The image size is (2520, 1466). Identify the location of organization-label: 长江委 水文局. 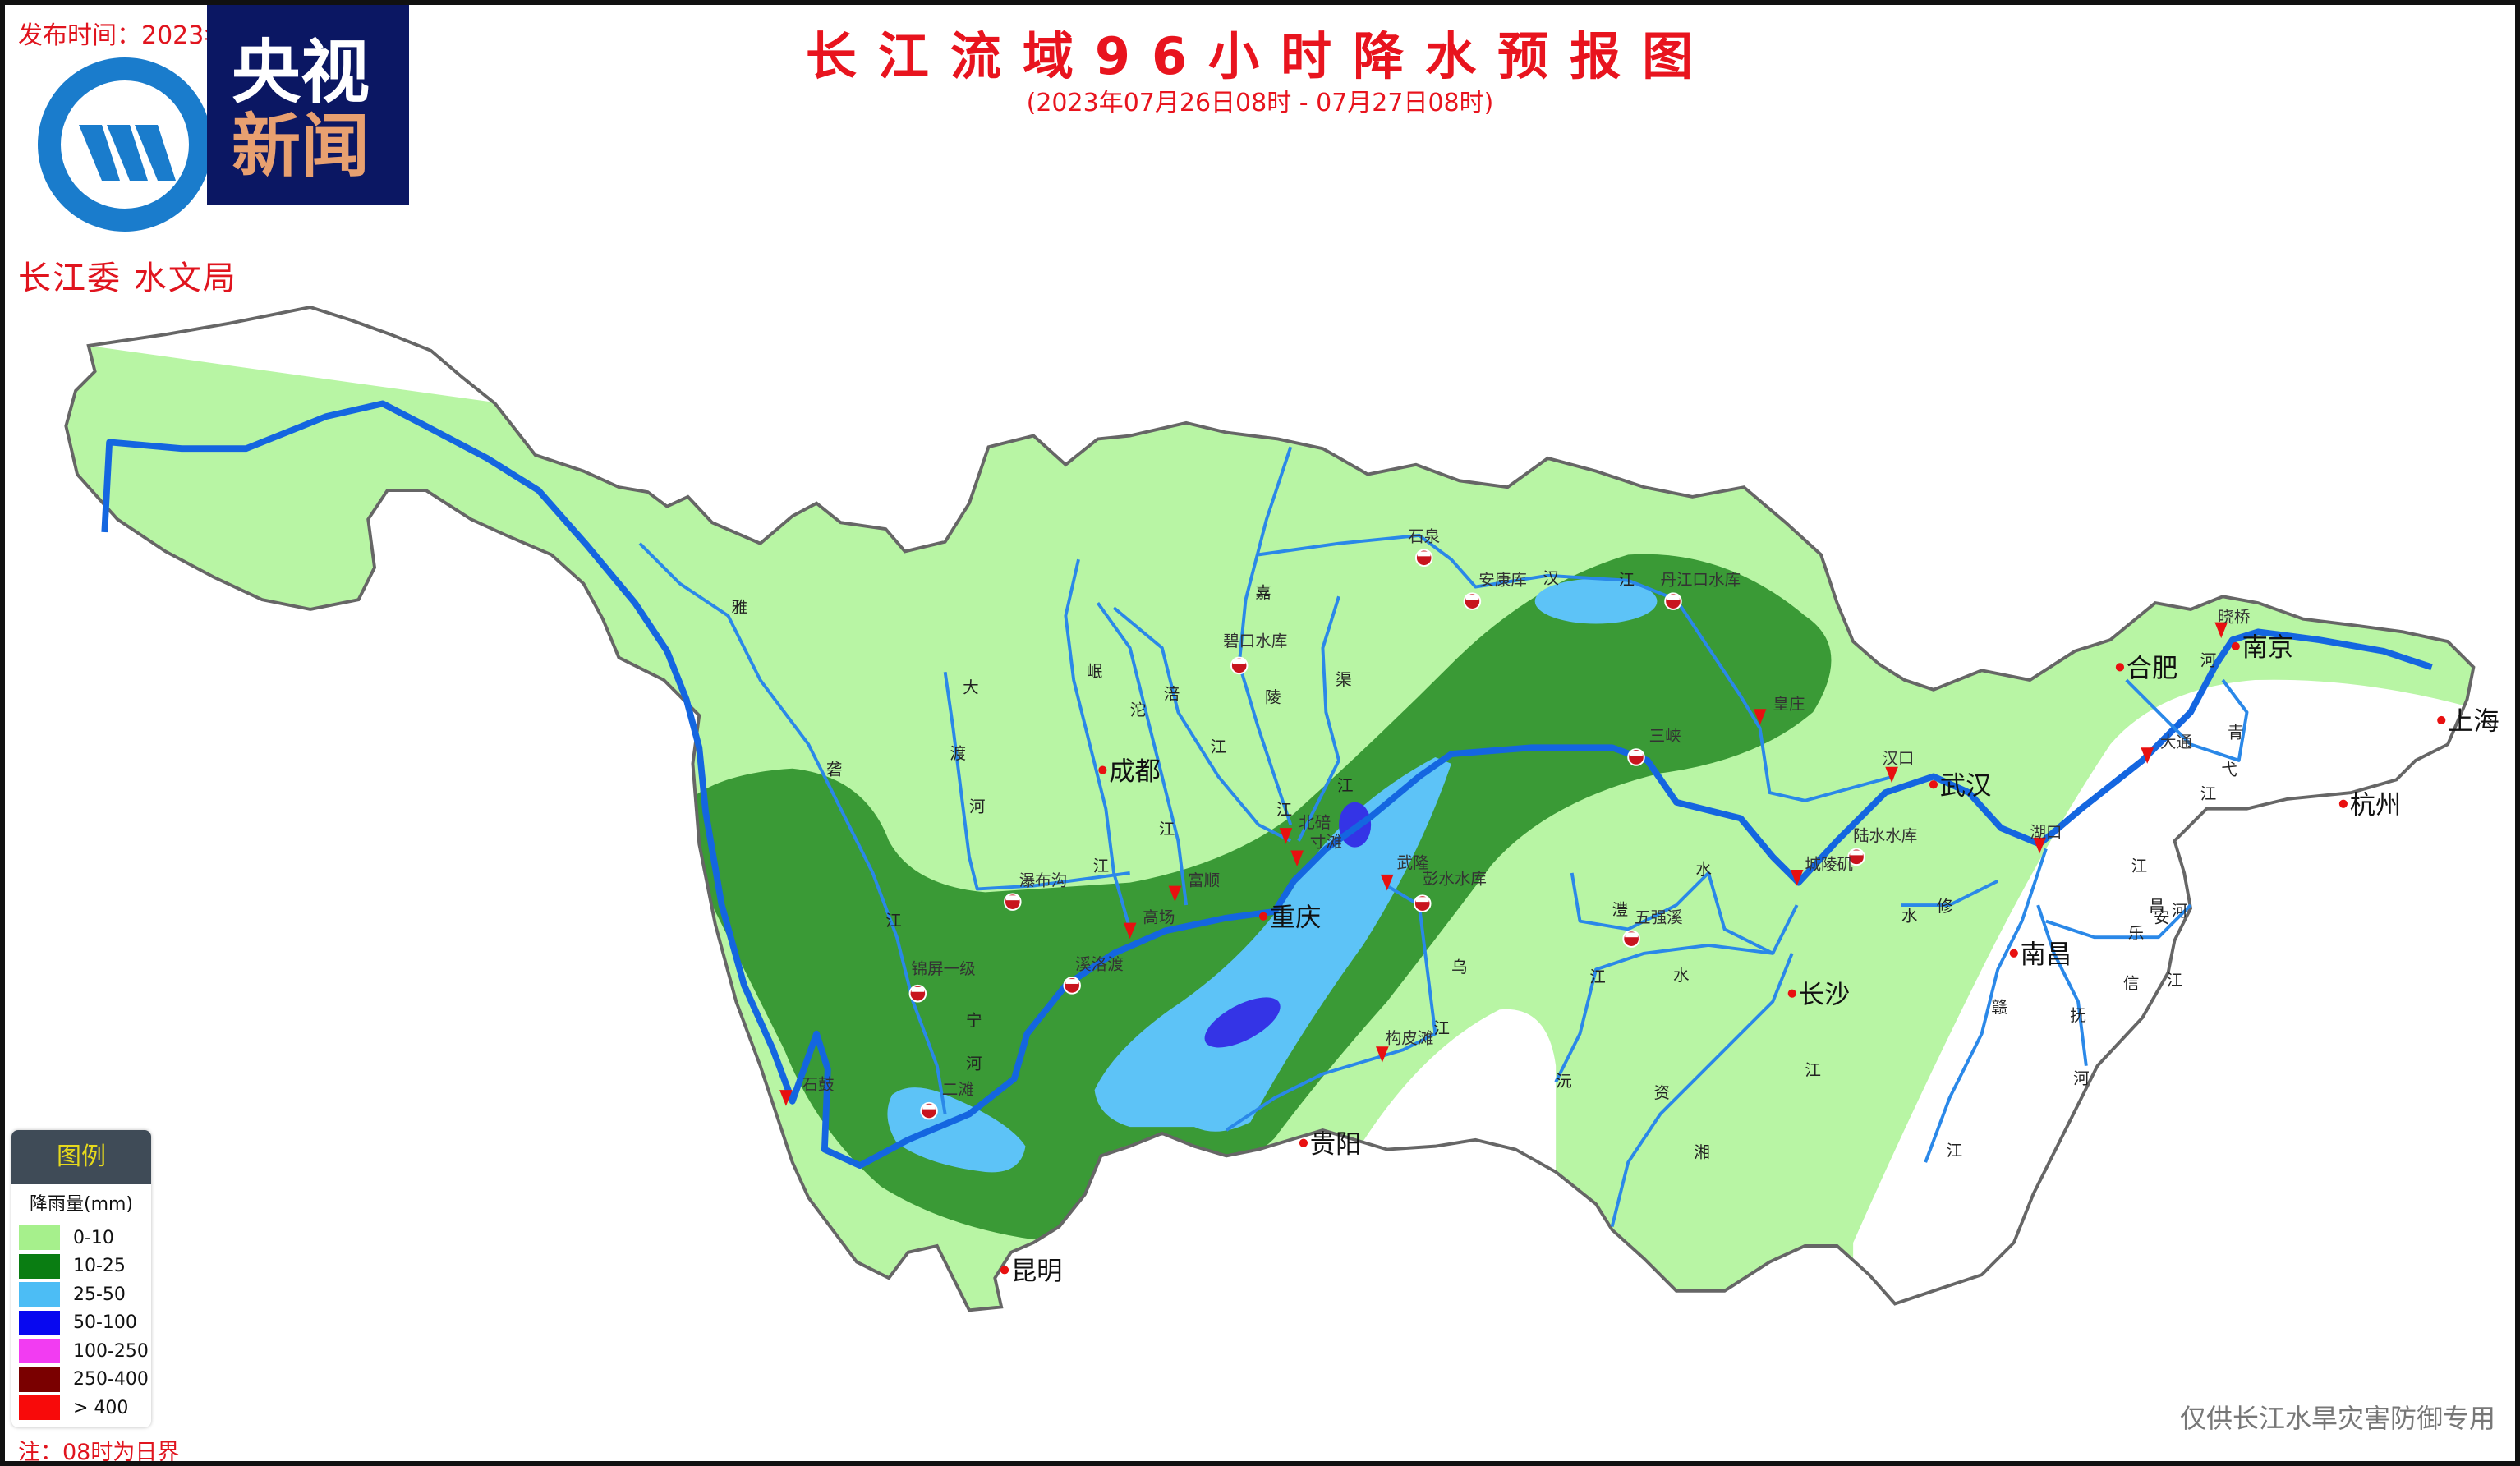
(127, 278).